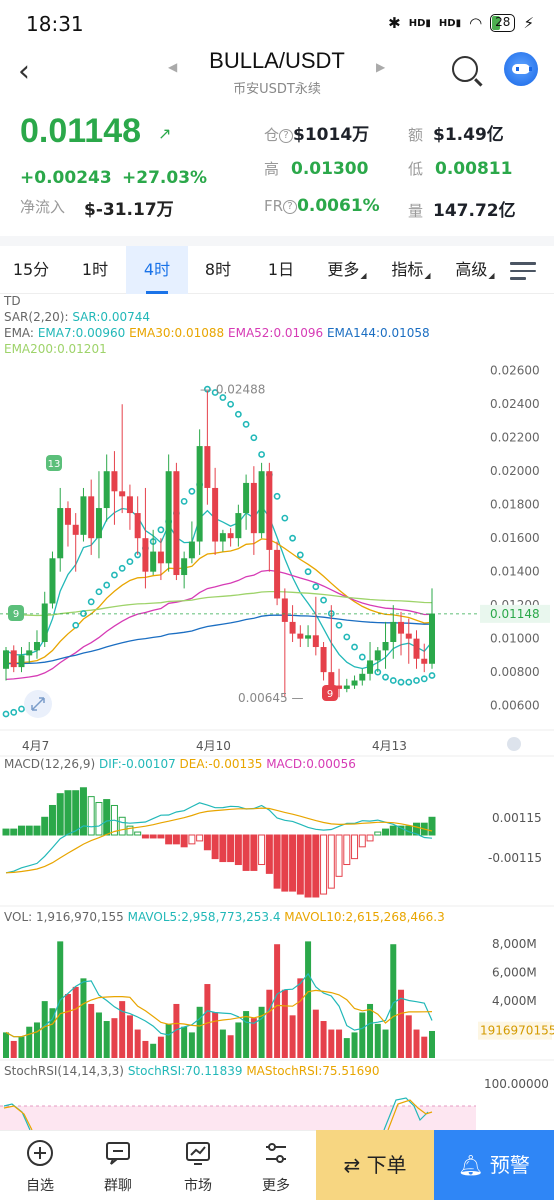  Describe the element at coordinates (95, 269) in the screenshot. I see `tab-1: 1时` at that location.